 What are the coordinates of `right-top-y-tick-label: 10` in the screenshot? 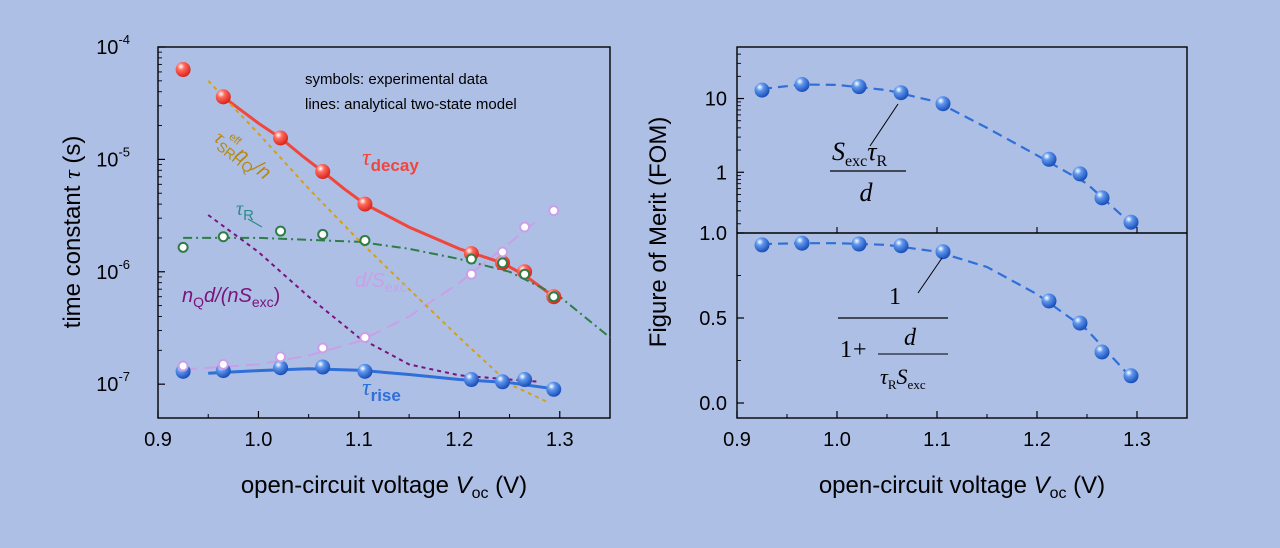 It's located at (716, 100).